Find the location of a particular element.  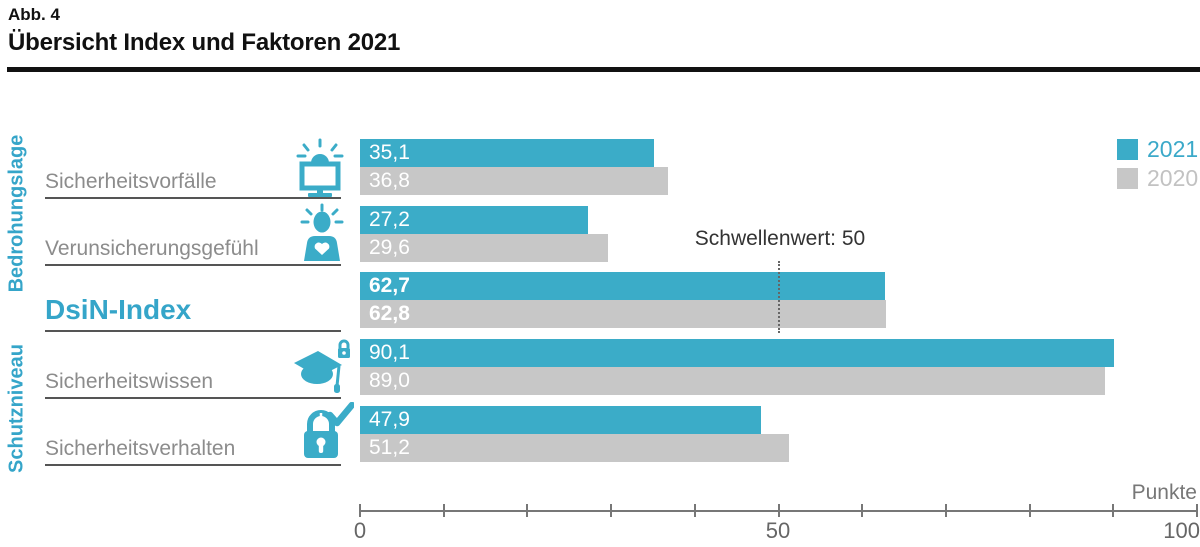

bar-value-label: 90,1 is located at coordinates (389, 352).